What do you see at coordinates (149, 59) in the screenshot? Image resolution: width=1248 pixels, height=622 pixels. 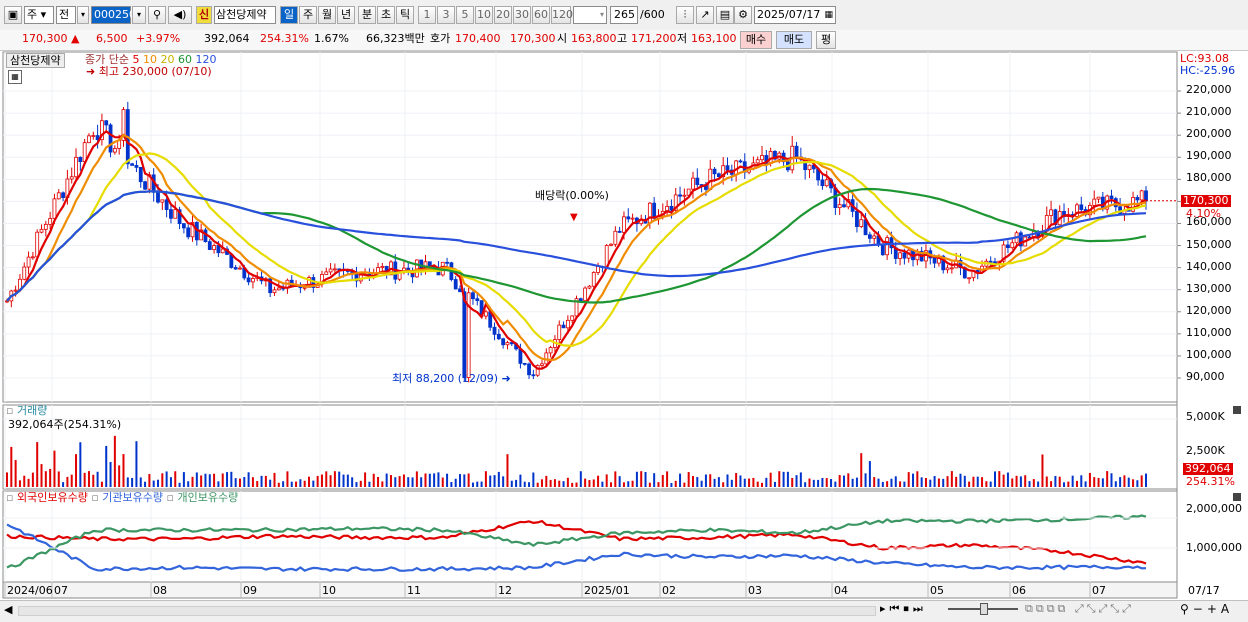 I see `ma-10-label: 10` at bounding box center [149, 59].